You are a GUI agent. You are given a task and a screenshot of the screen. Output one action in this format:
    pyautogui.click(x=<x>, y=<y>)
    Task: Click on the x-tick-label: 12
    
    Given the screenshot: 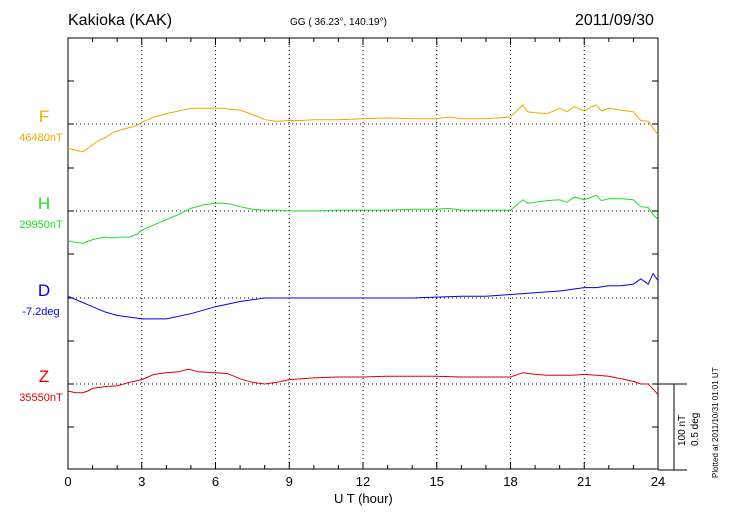 What is the action you would take?
    pyautogui.click(x=363, y=481)
    